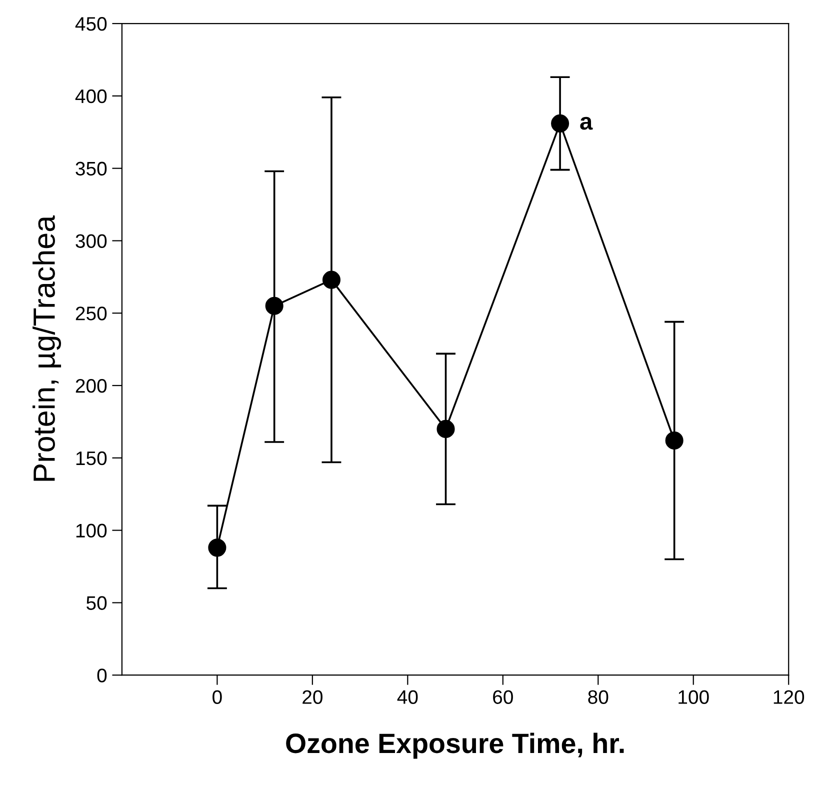  Describe the element at coordinates (598, 697) in the screenshot. I see `x-tick-label: 80` at that location.